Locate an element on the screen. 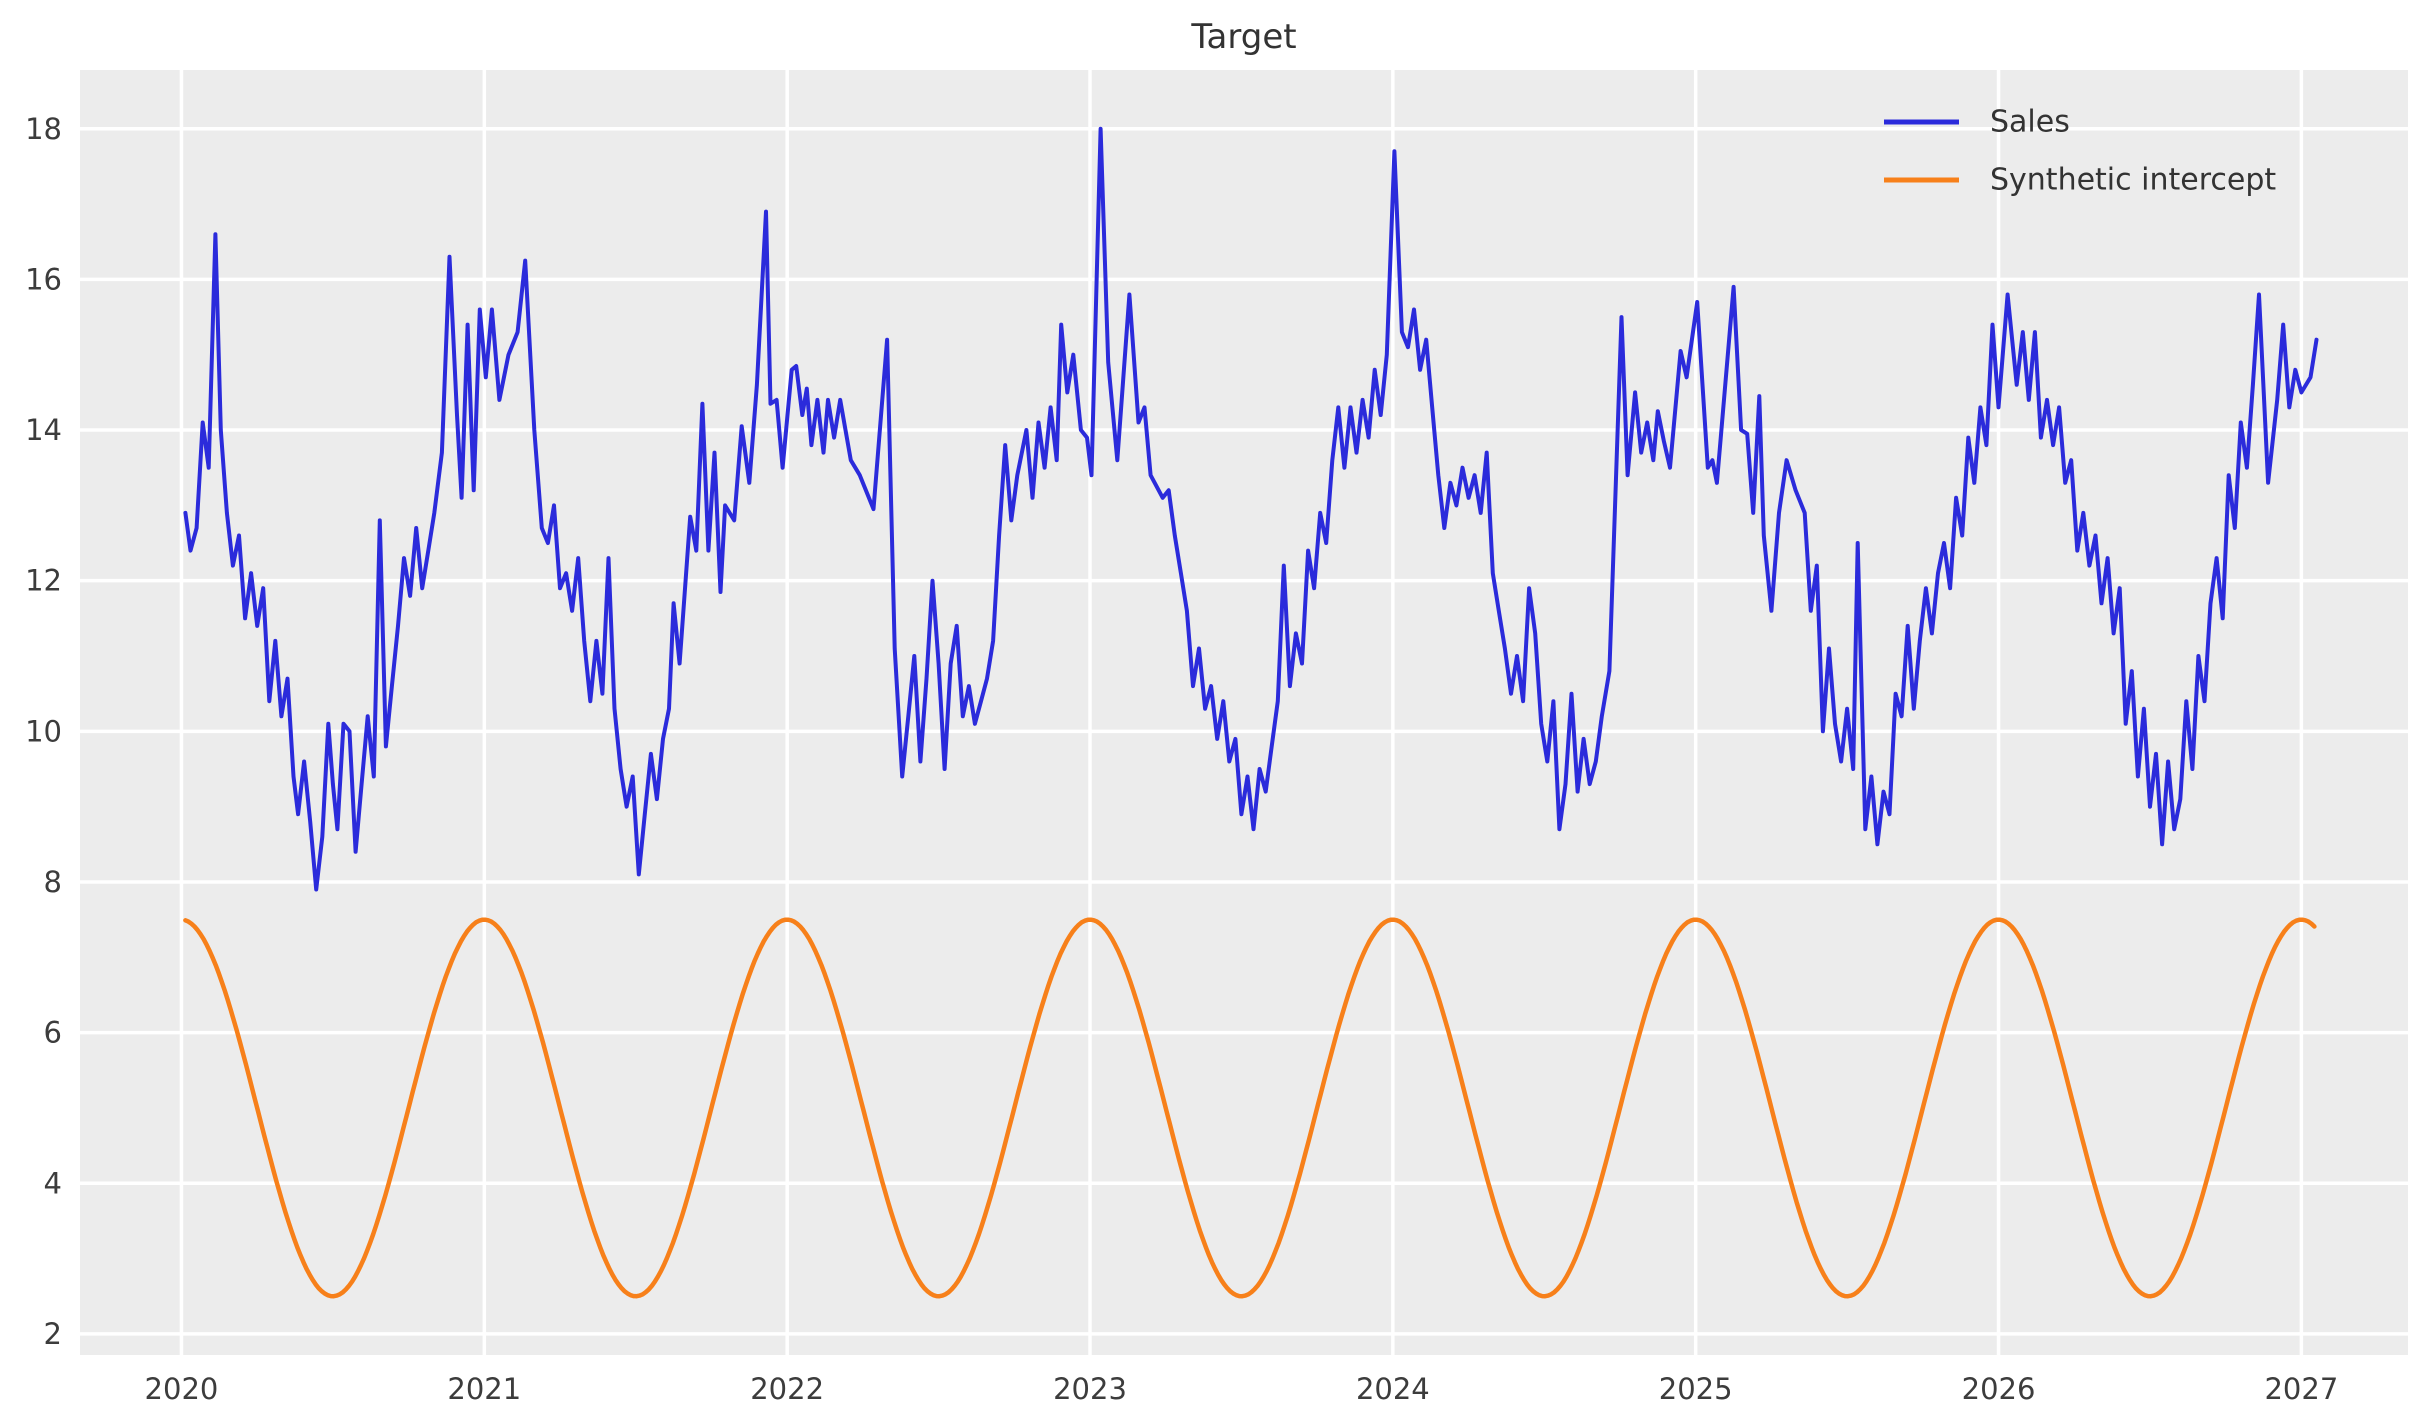  legend-sales-label: Sales is located at coordinates (2030, 122).